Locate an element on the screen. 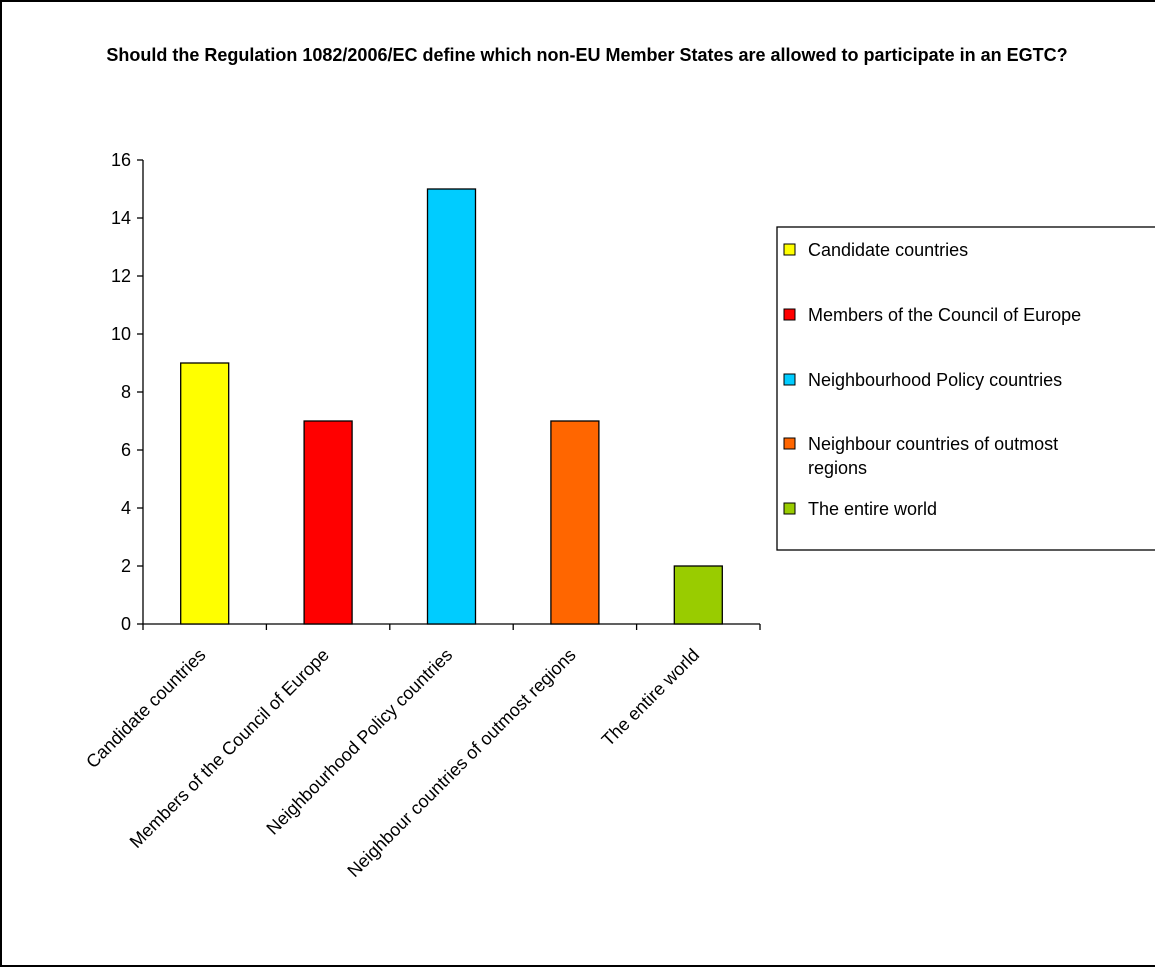 Image resolution: width=1155 pixels, height=967 pixels. x-tick-label: Neighbour countries of outmost regions is located at coordinates (461, 763).